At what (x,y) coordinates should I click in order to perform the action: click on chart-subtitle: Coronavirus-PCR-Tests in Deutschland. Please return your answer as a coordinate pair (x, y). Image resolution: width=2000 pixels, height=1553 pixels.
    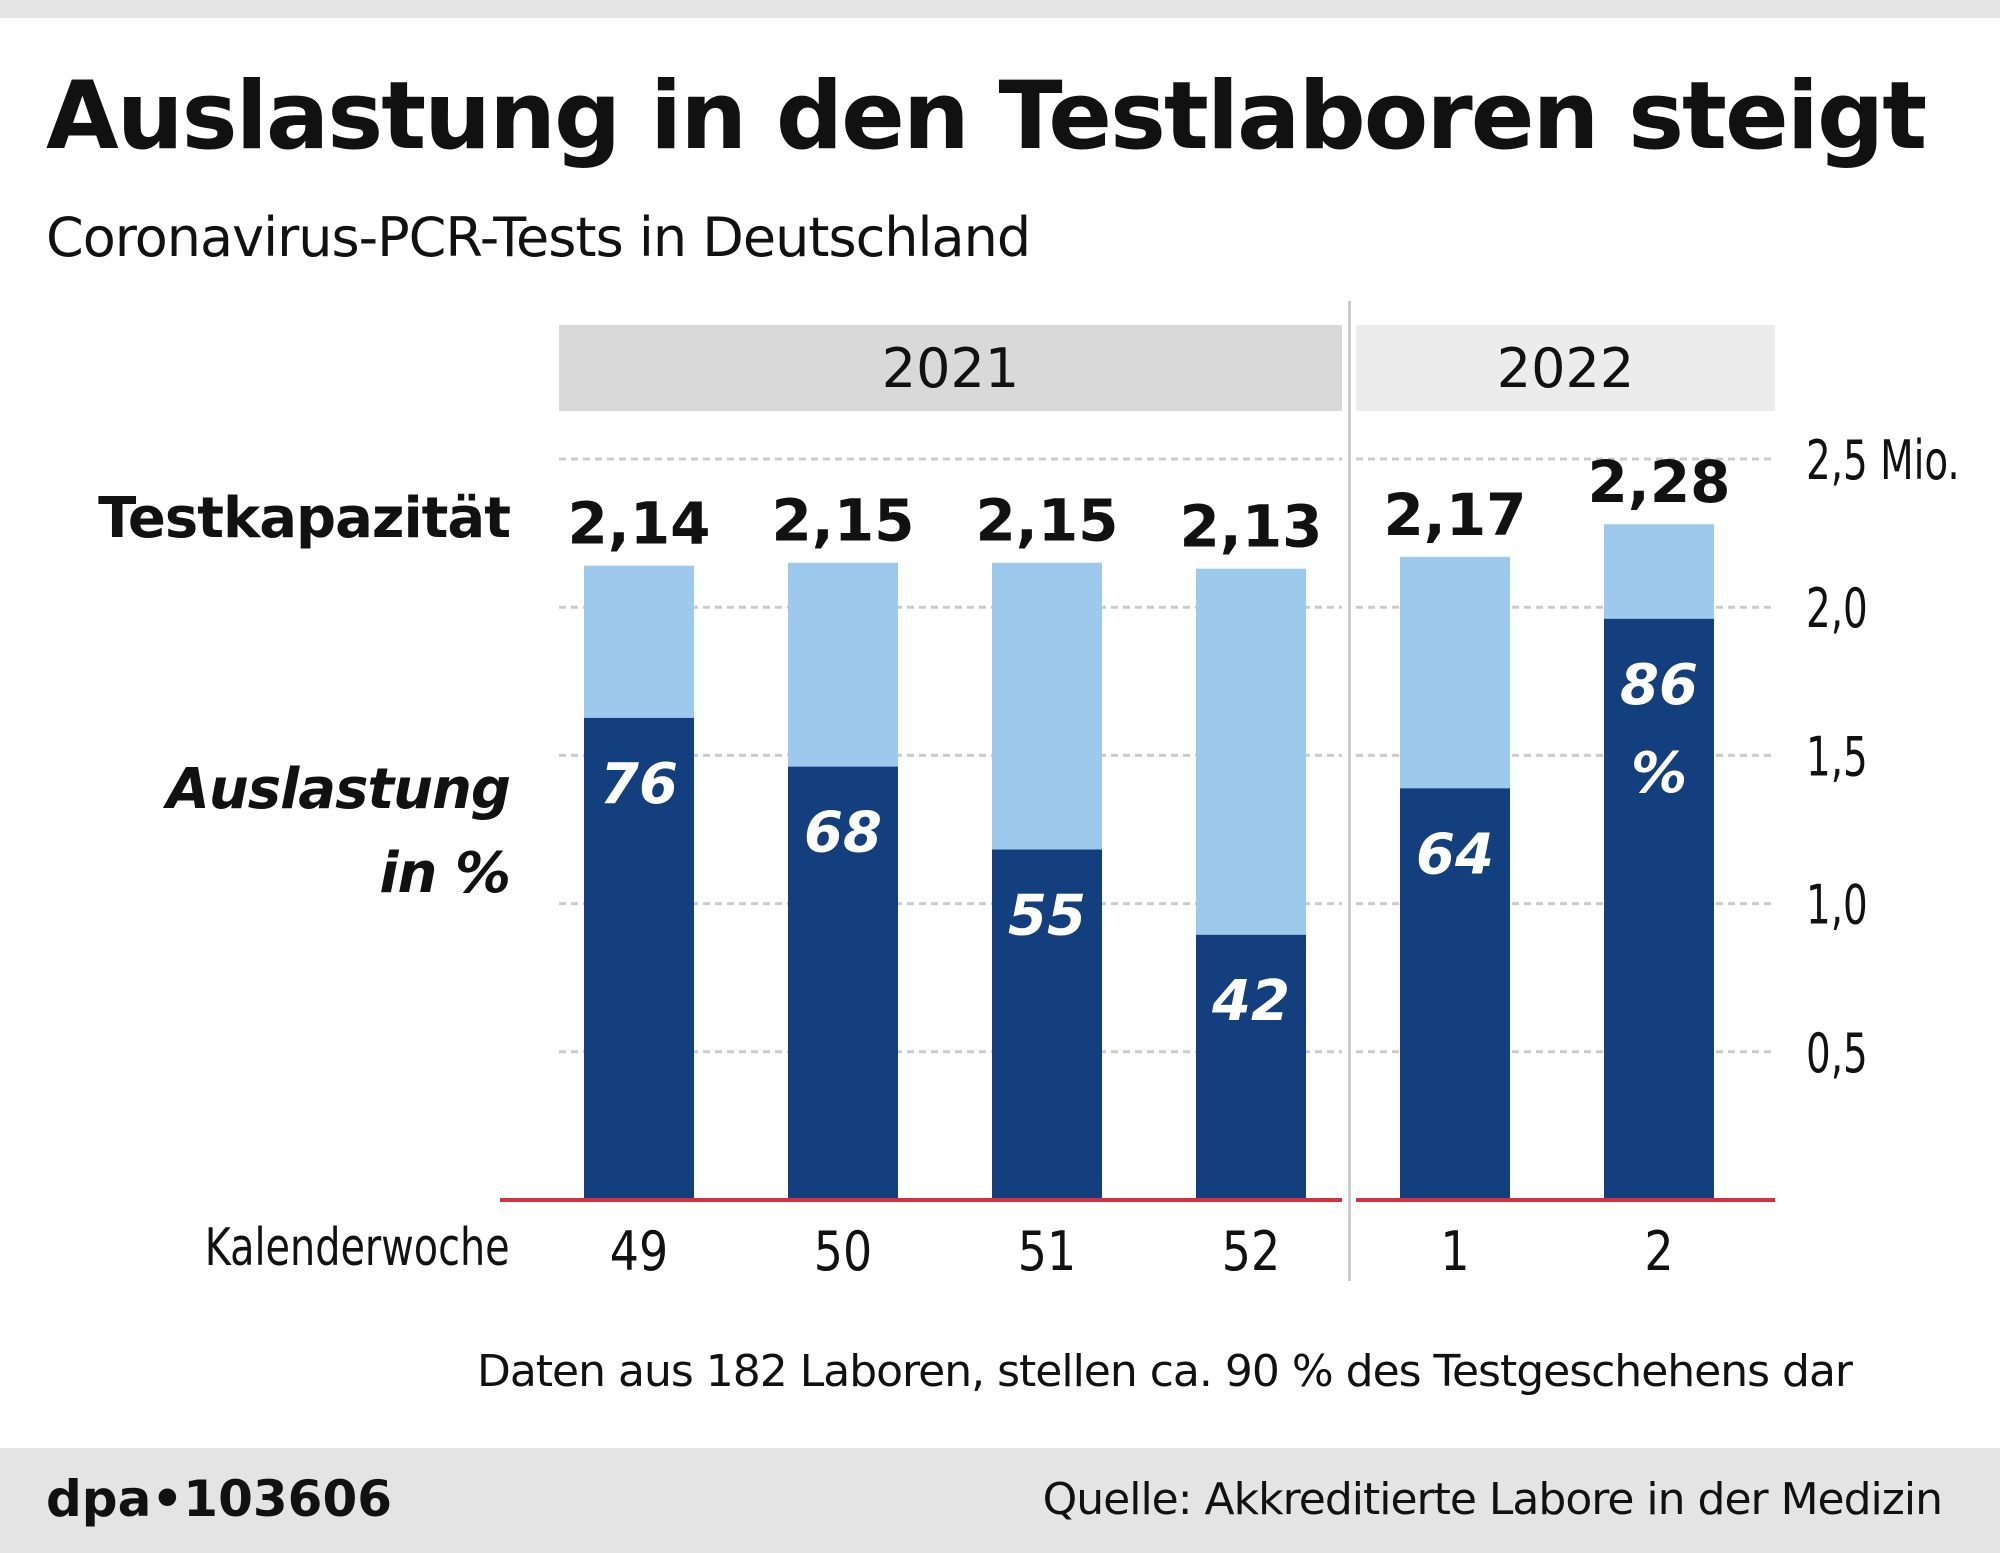
    Looking at the image, I should click on (538, 237).